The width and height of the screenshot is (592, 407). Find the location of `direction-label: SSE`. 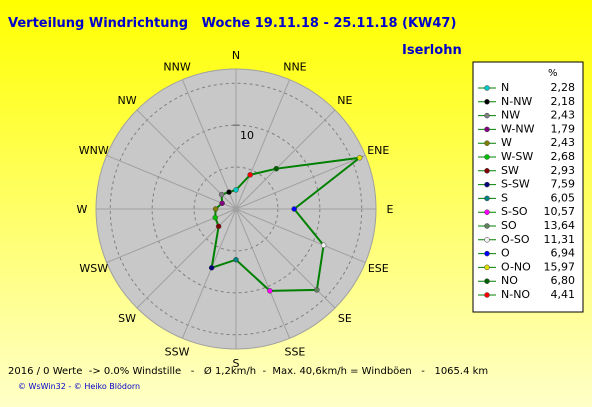

direction-label: SSE is located at coordinates (294, 351).